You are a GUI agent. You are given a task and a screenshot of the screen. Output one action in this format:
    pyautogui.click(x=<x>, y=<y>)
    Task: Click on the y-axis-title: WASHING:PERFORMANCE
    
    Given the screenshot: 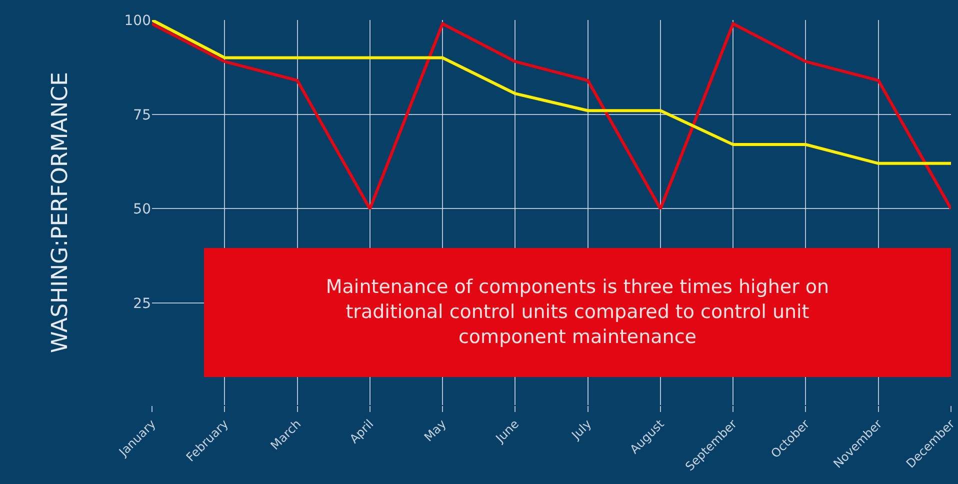 What is the action you would take?
    pyautogui.click(x=61, y=212)
    